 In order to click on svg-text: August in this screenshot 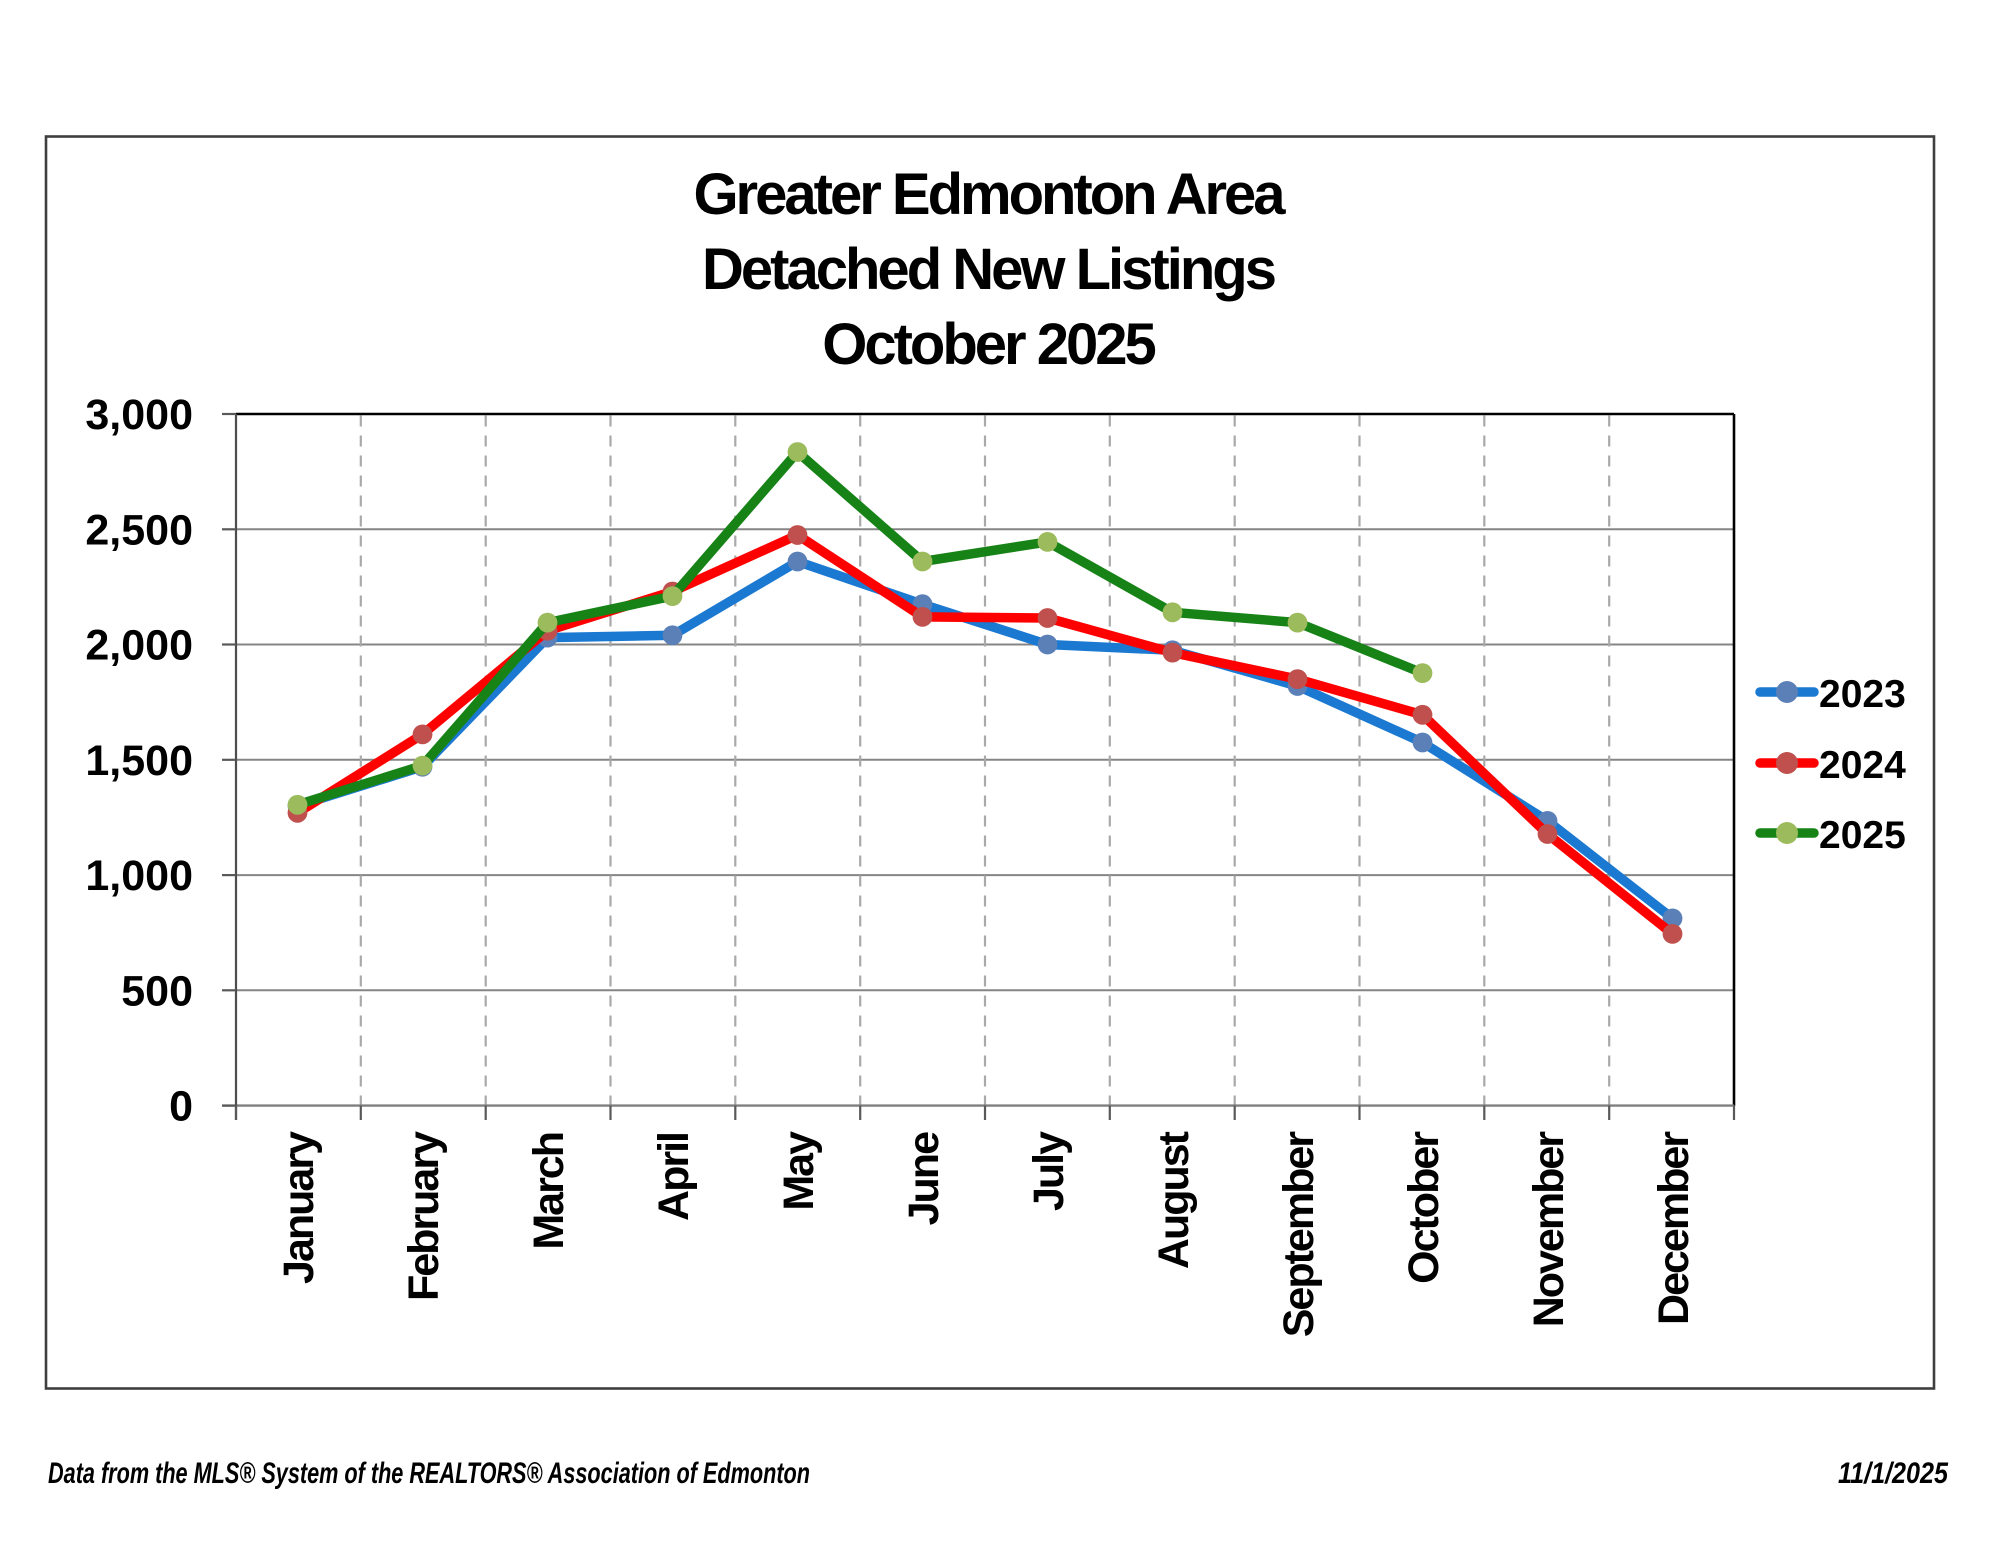, I will do `click(1174, 1200)`.